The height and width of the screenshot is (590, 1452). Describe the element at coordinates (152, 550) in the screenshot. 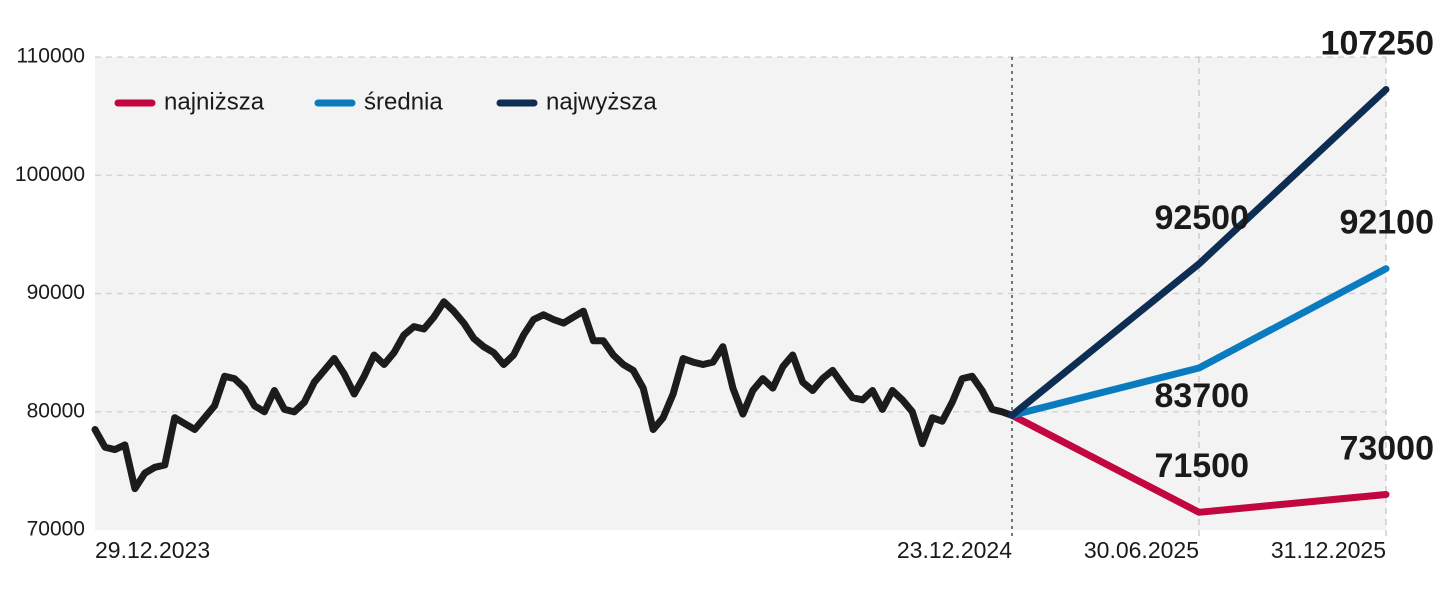

I see `x-tick-label: 29.12.2023` at that location.